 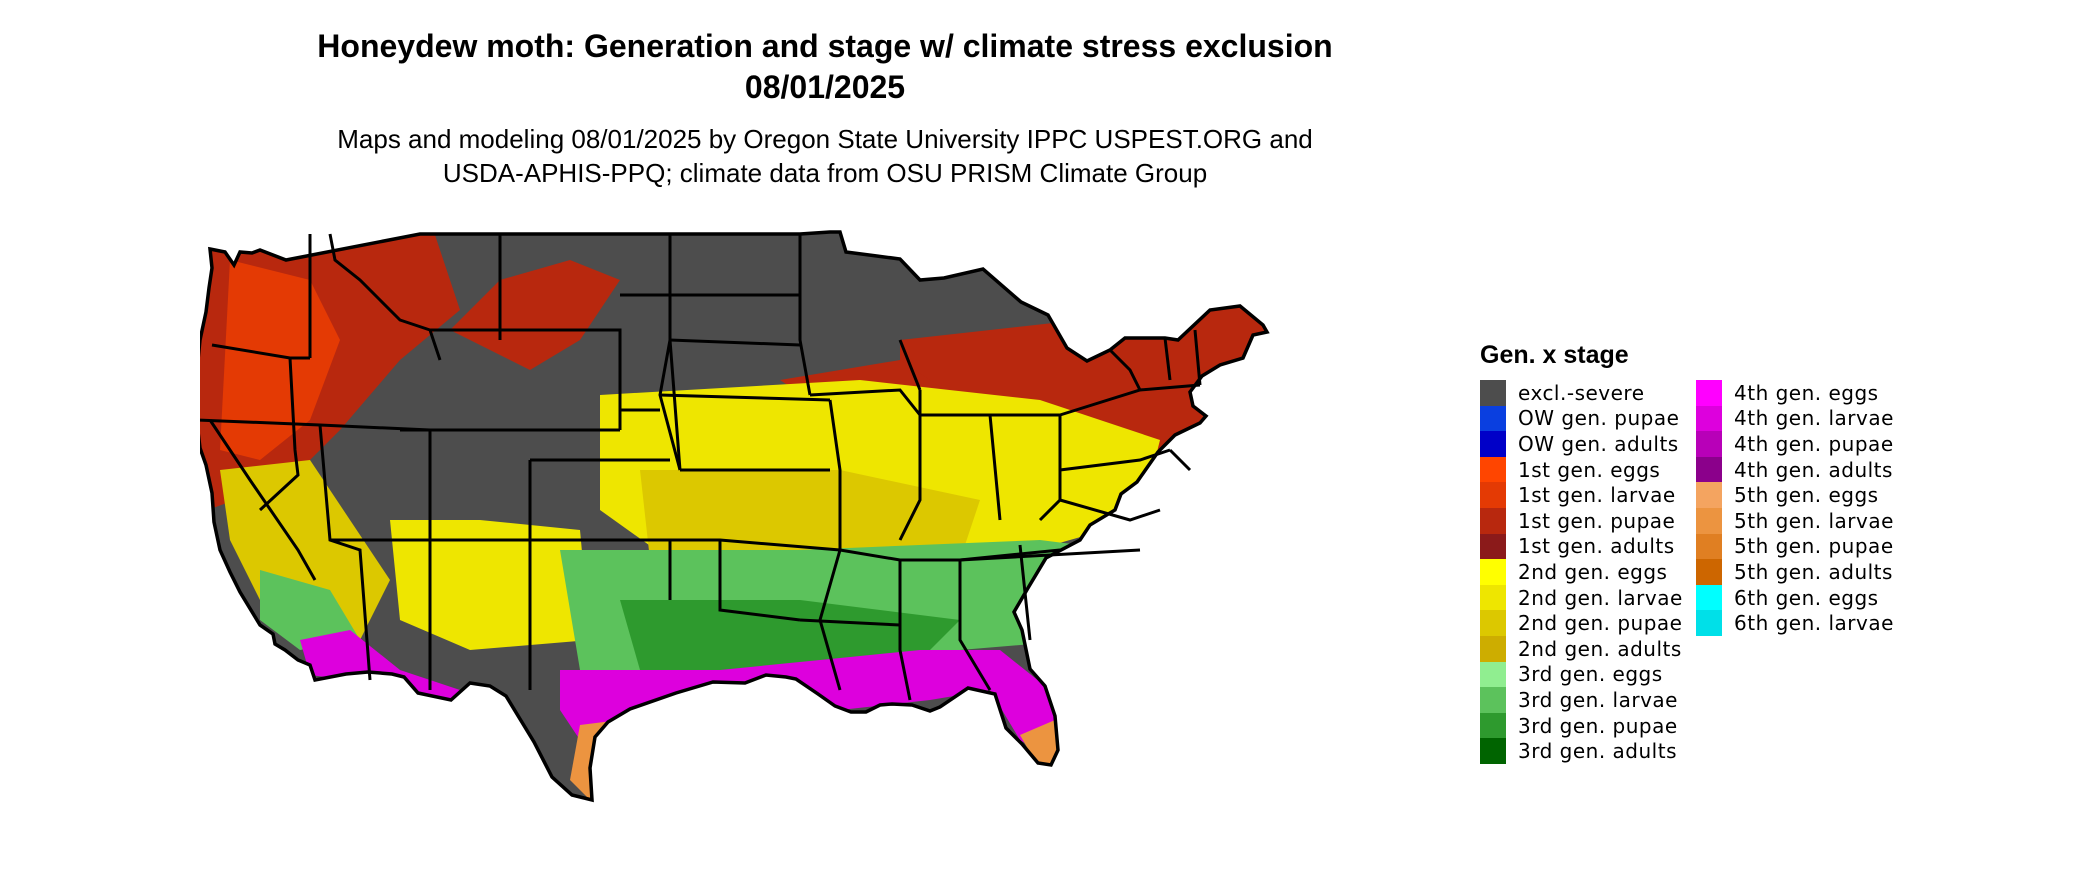 What do you see at coordinates (1600, 648) in the screenshot?
I see `legend-label: 2nd gen. adults` at bounding box center [1600, 648].